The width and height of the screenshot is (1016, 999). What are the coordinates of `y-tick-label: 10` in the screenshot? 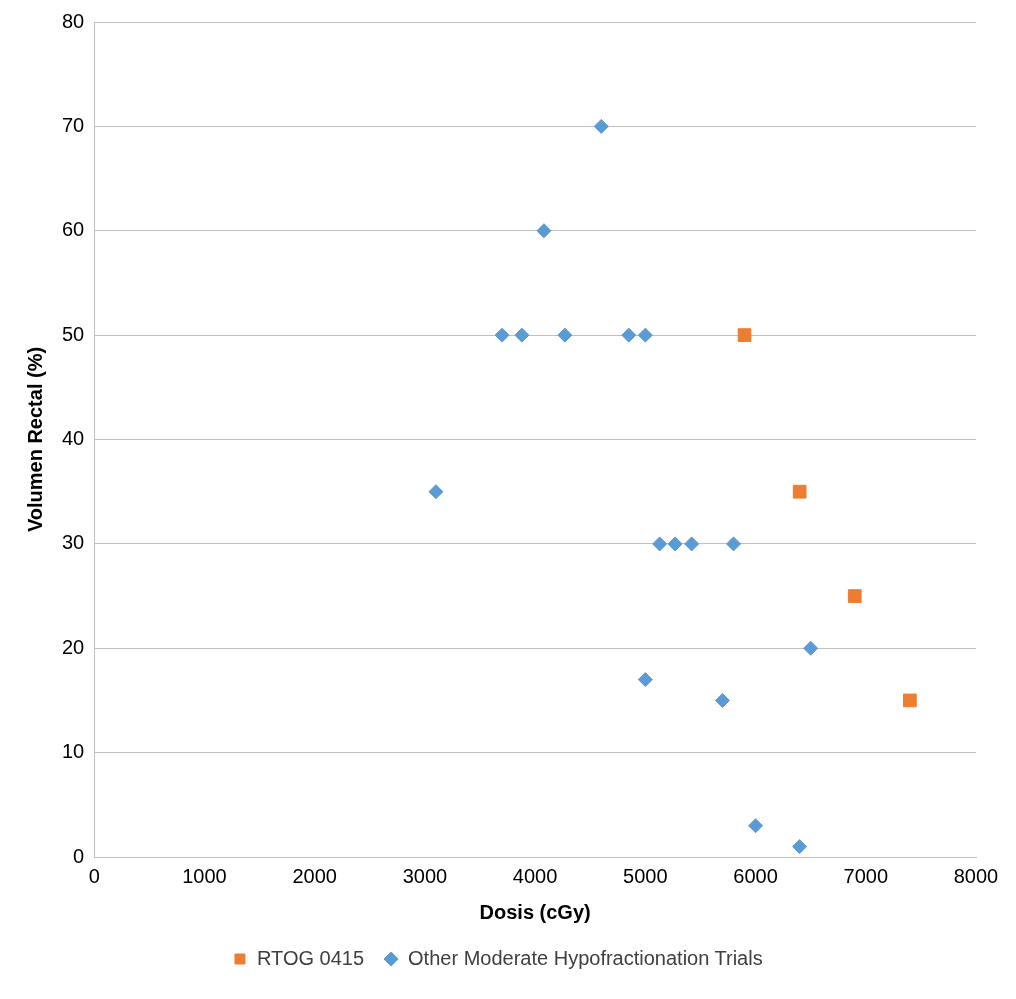 It's located at (73, 751).